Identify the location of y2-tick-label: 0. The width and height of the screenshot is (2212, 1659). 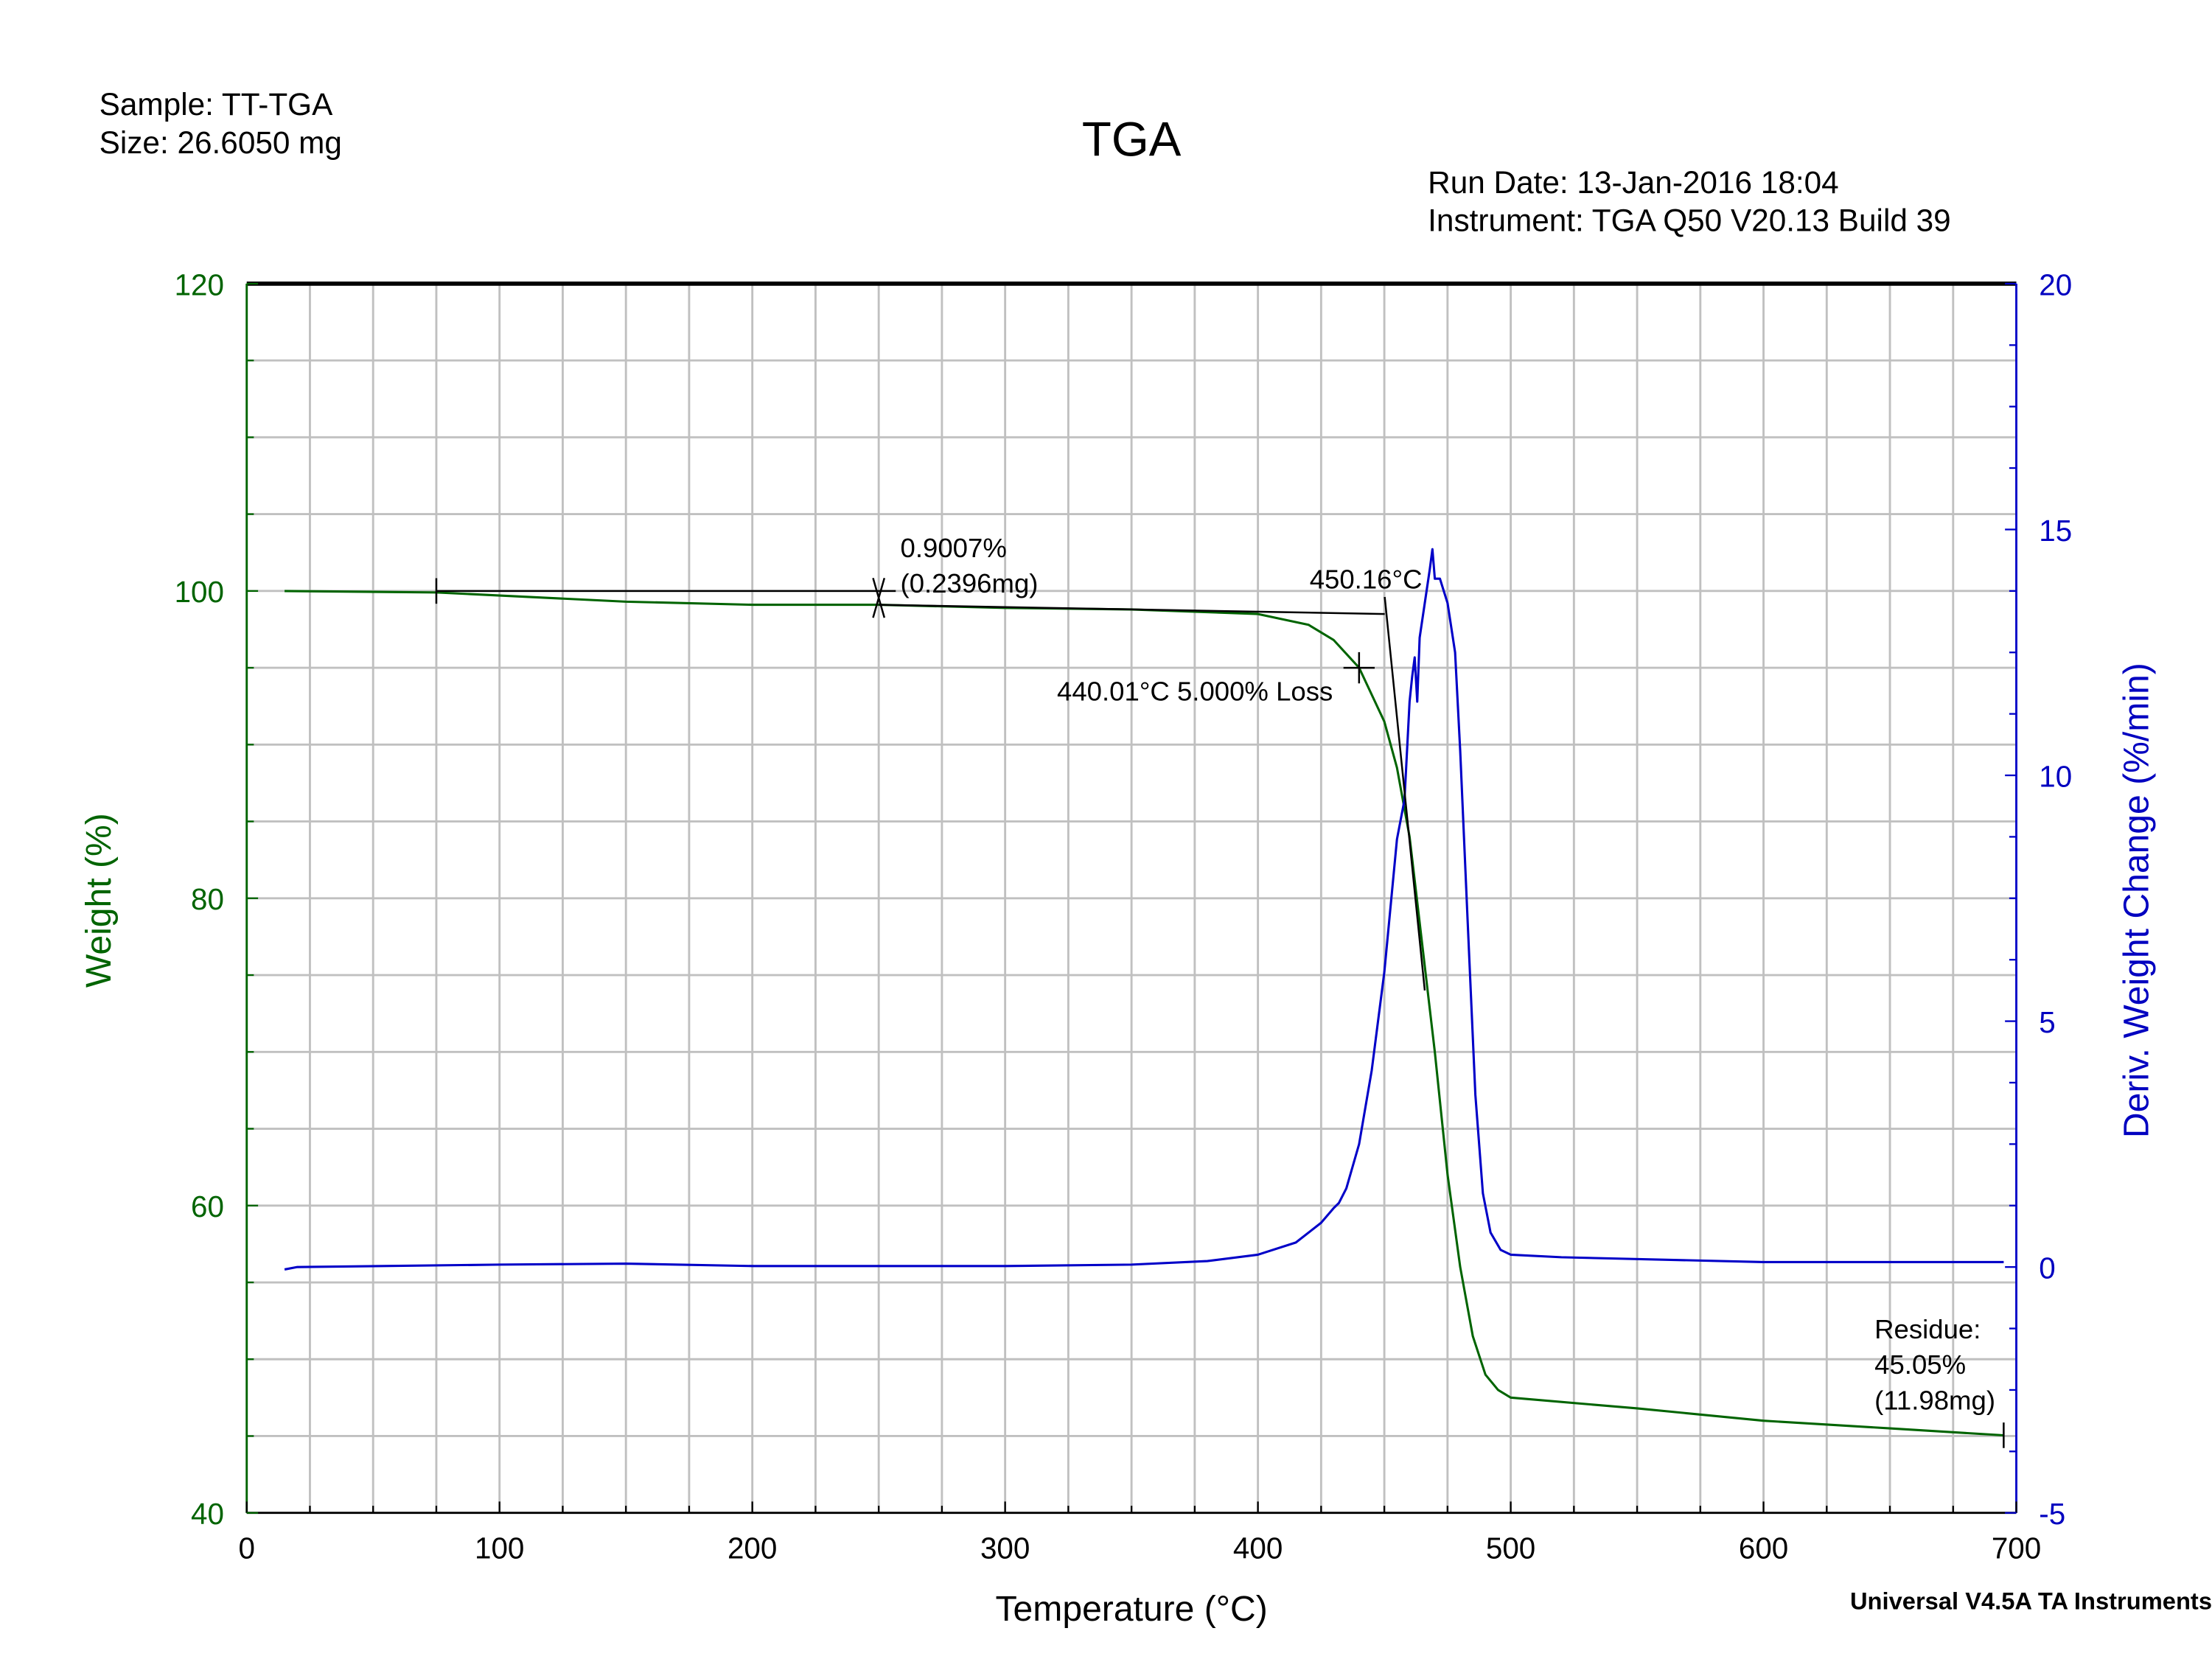
(2047, 1268).